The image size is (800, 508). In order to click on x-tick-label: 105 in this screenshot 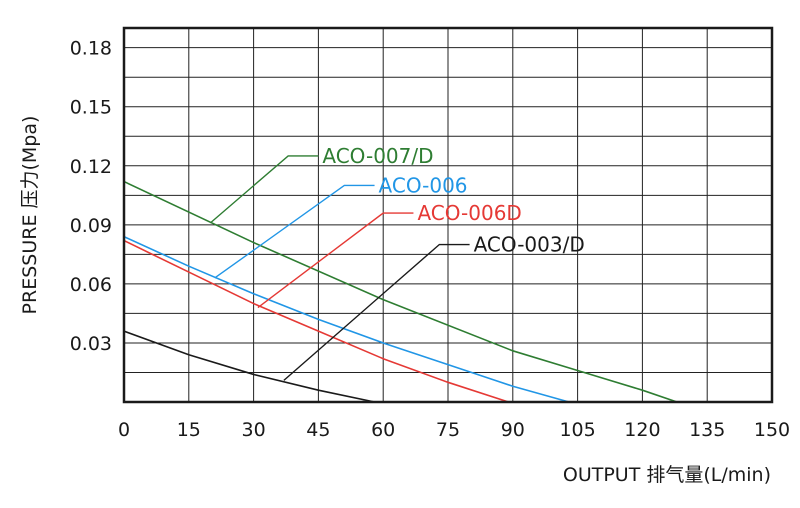, I will do `click(577, 430)`.